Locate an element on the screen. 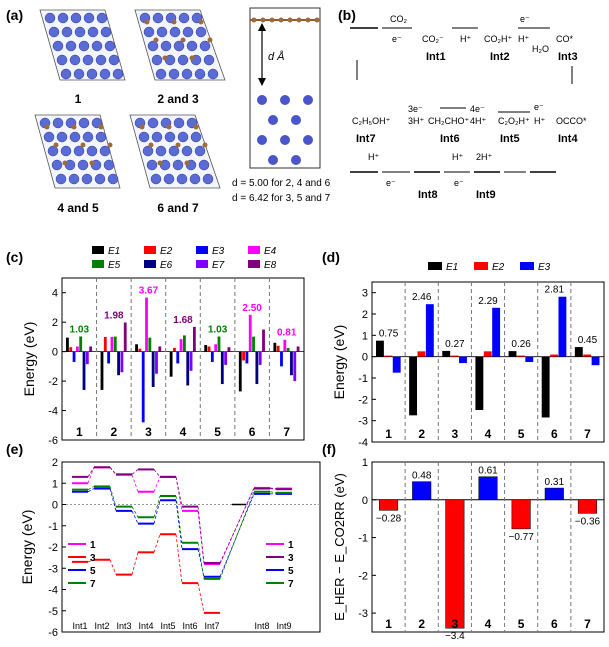 This screenshot has height=647, width=609. annotation-label: 2.46 is located at coordinates (422, 297).